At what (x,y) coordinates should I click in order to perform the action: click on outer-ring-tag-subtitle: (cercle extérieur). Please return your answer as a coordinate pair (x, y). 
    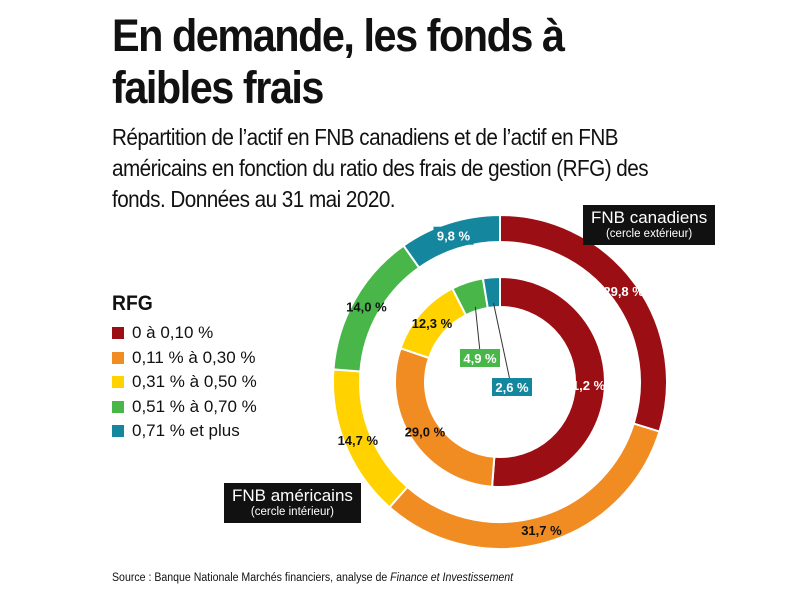
    Looking at the image, I should click on (649, 234).